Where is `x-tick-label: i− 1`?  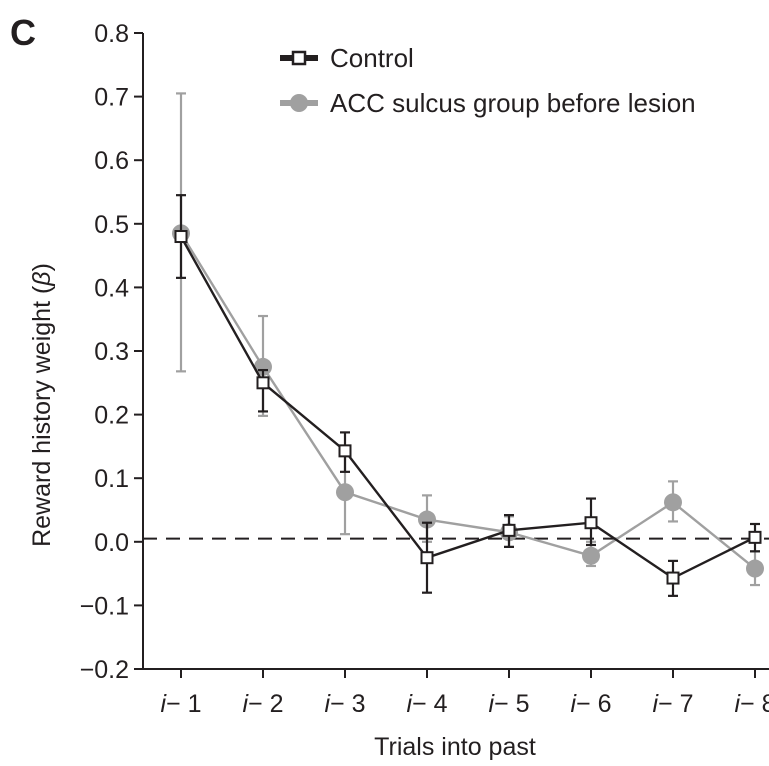 x-tick-label: i− 1 is located at coordinates (180, 704).